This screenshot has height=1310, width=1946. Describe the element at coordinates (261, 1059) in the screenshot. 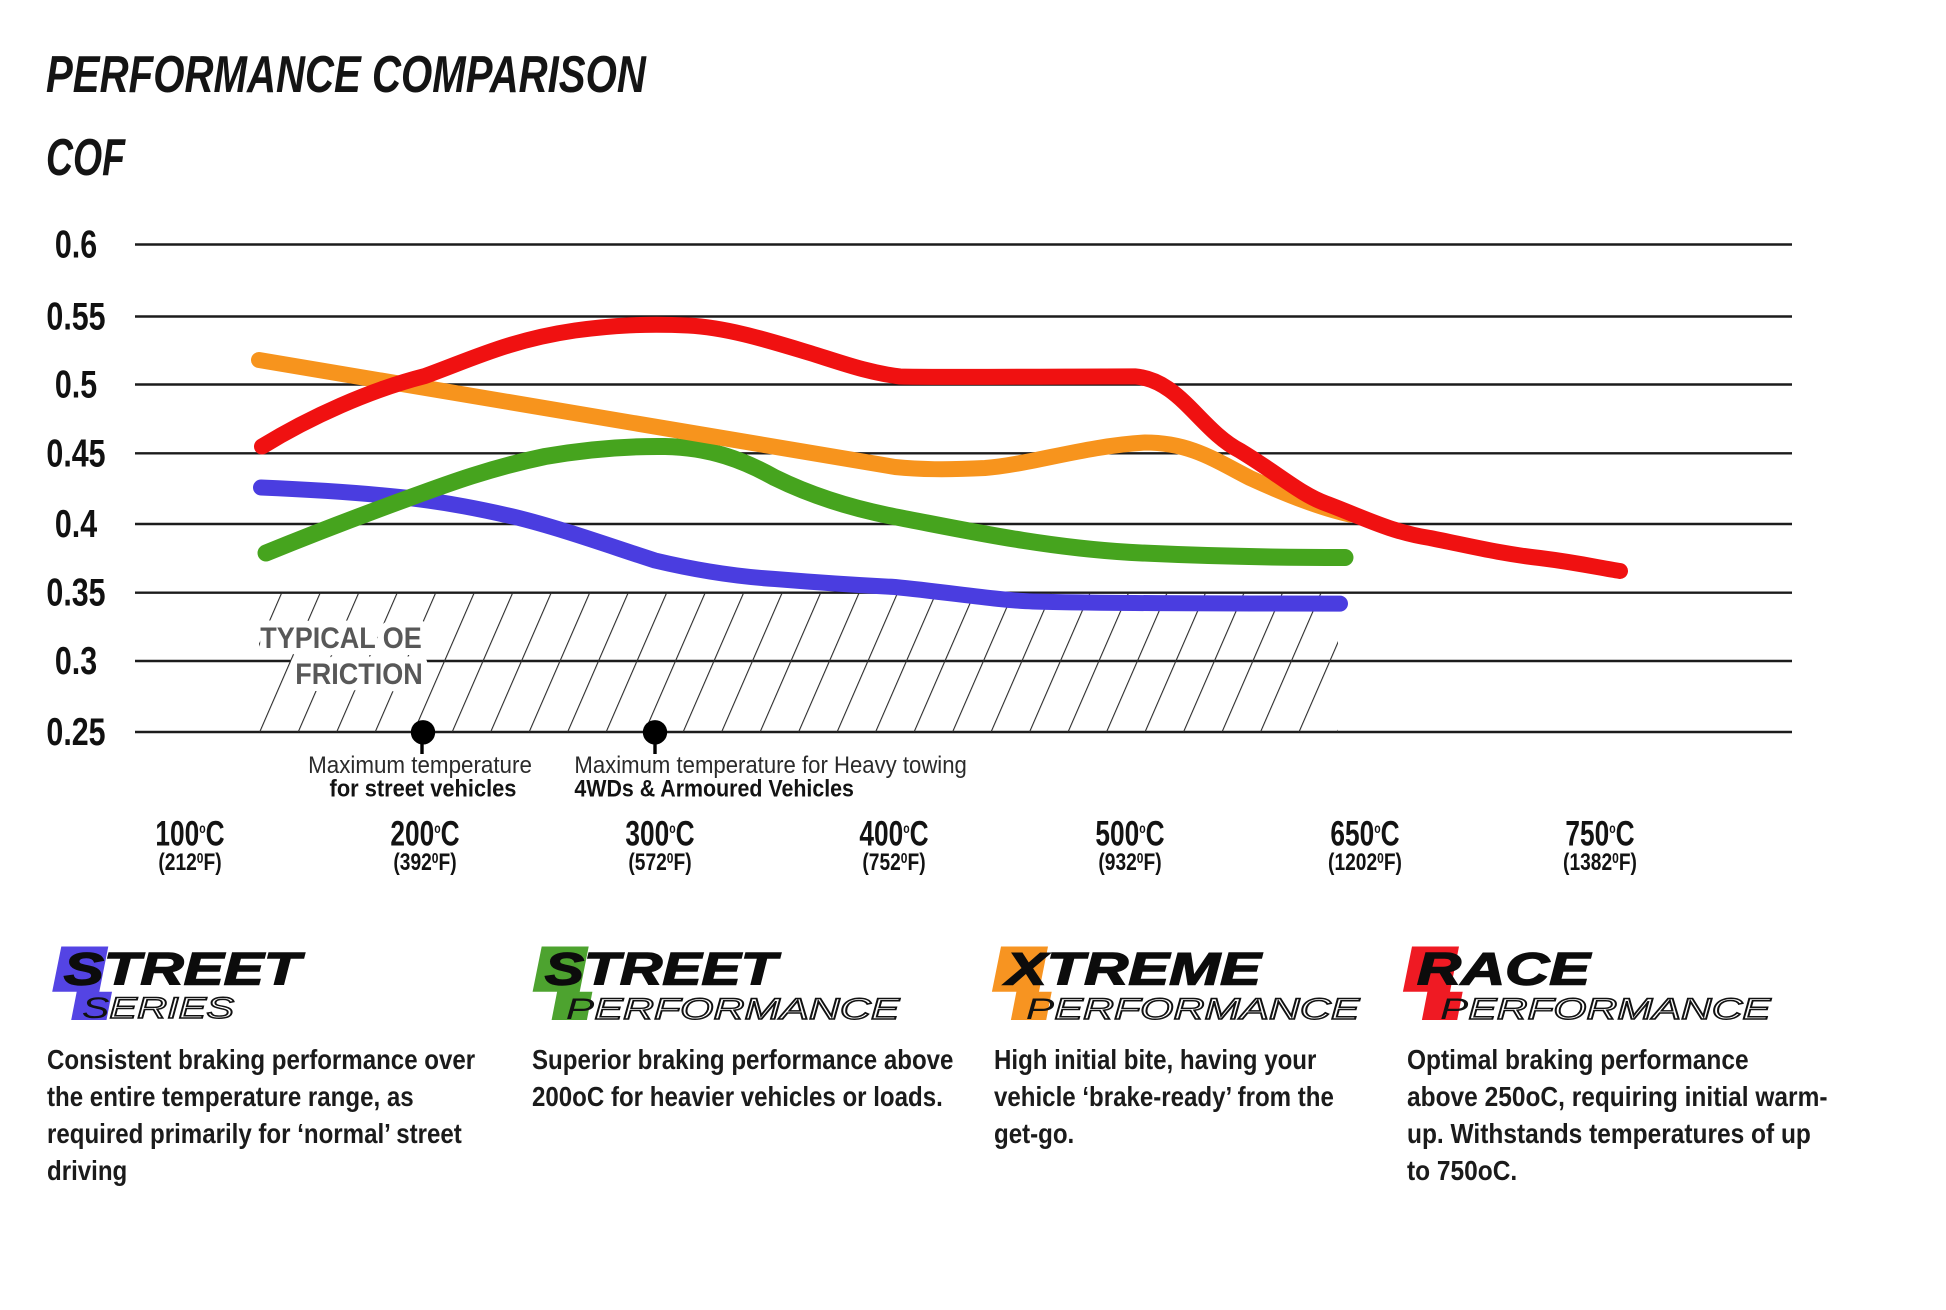

I see `svg-text:Consistent braking performance: Consistent braking performance over` at that location.